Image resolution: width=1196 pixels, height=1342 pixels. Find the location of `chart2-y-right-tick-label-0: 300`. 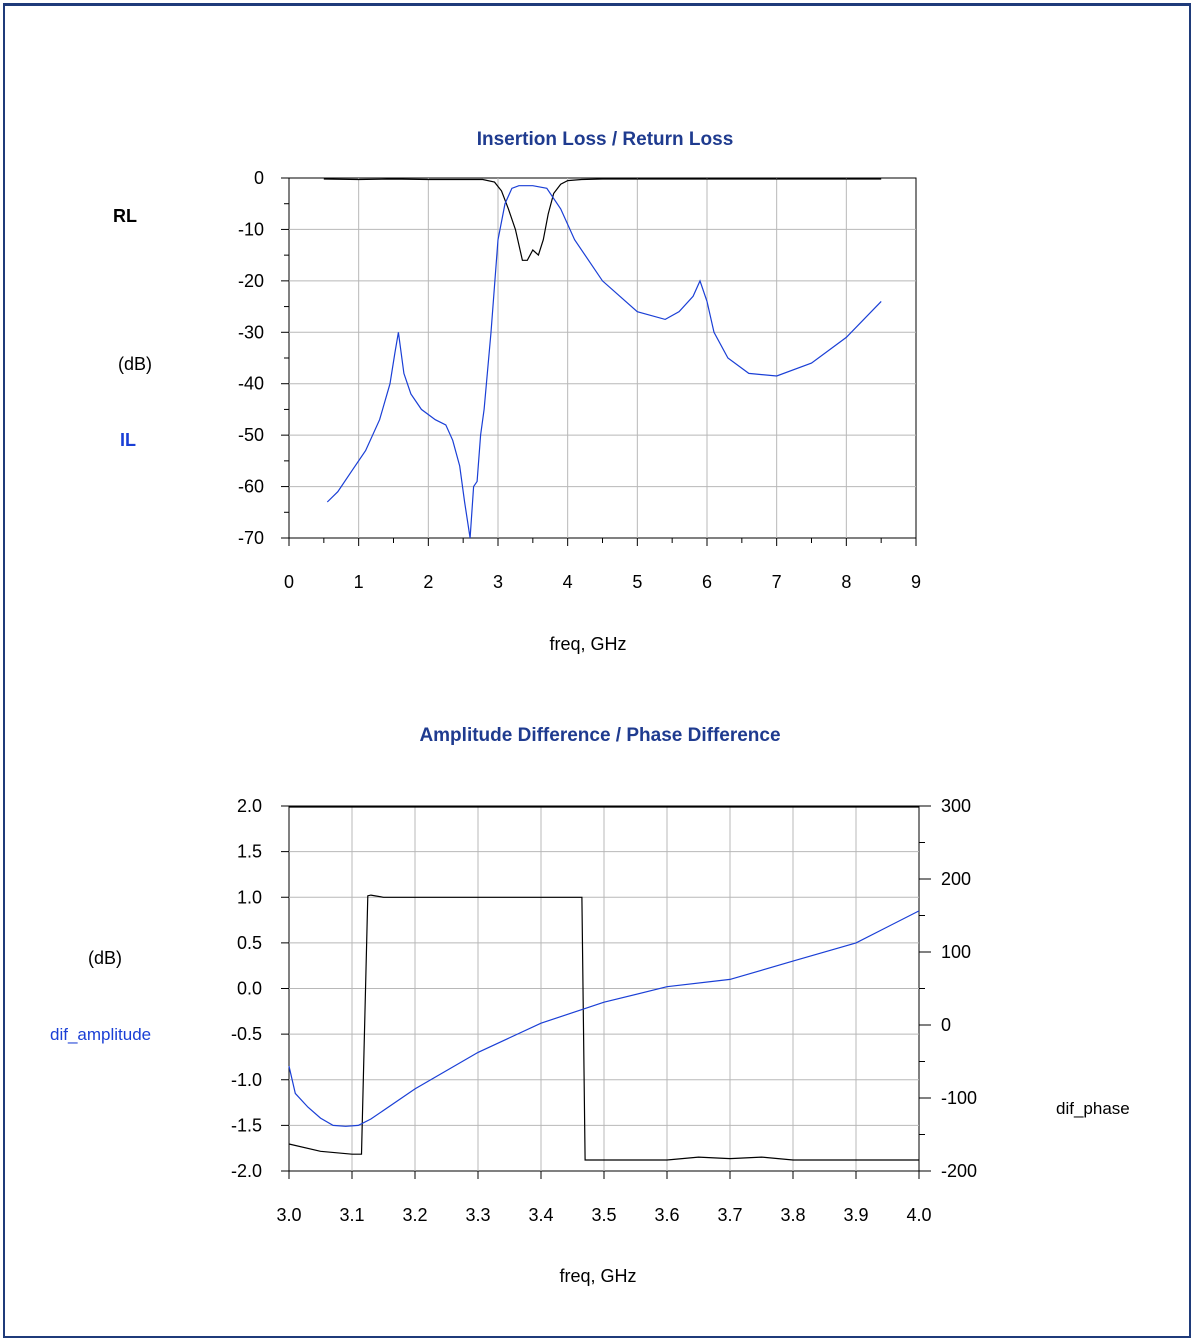

chart2-y-right-tick-label-0: 300 is located at coordinates (956, 806).